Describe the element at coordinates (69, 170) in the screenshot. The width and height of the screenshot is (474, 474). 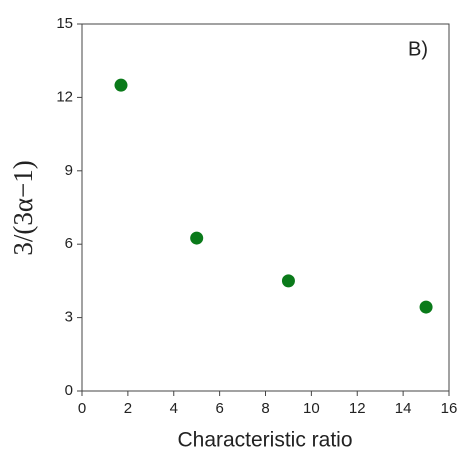
I see `y-tick-label: 9` at that location.